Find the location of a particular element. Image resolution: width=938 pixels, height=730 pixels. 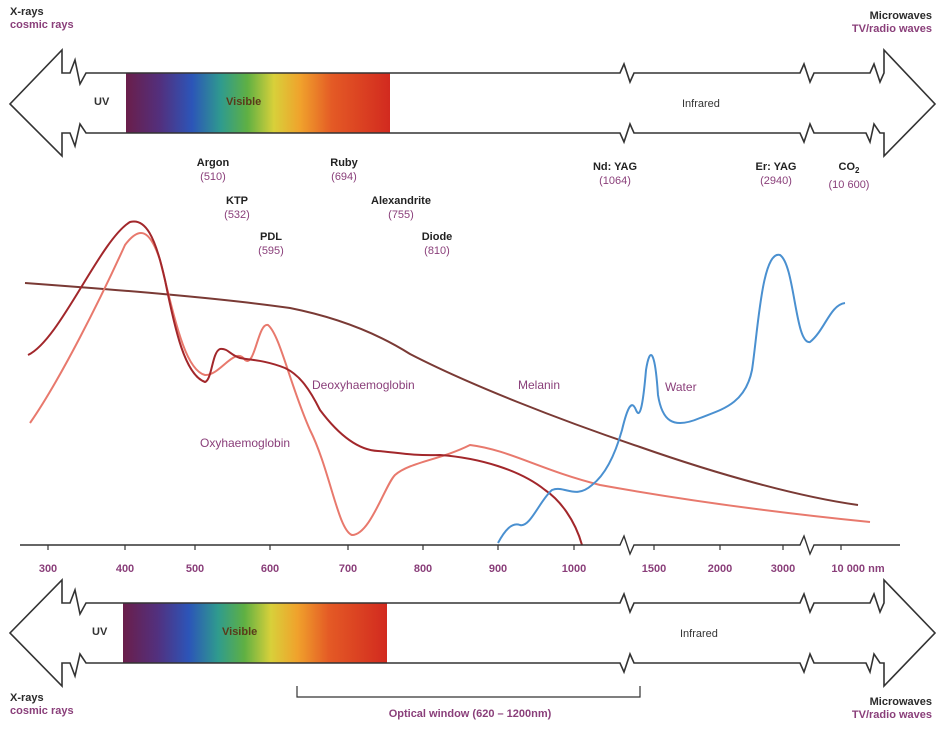

laser-name: CO is located at coordinates (847, 167).